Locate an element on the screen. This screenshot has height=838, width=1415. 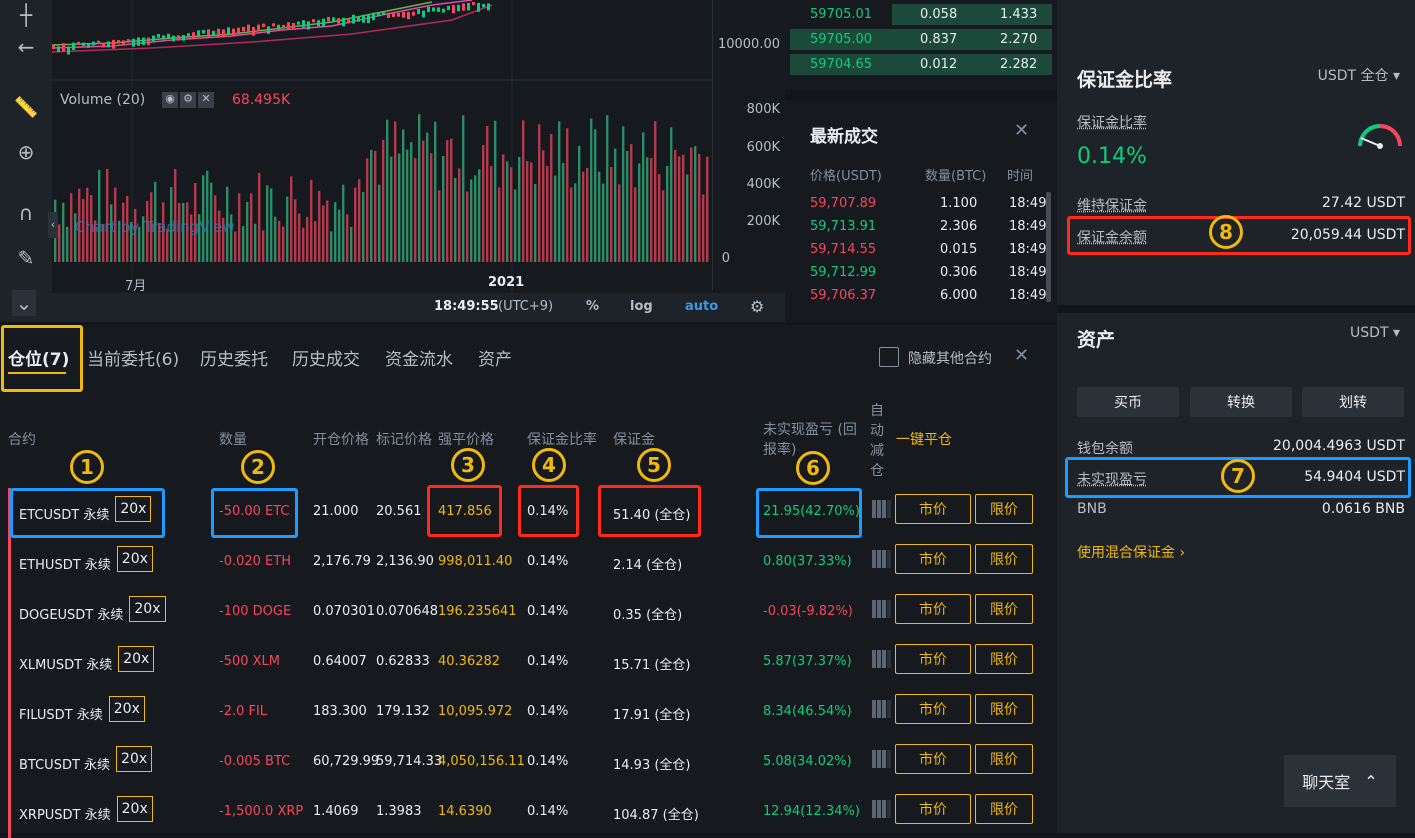
margin-ratio: 0.14% is located at coordinates (548, 711).